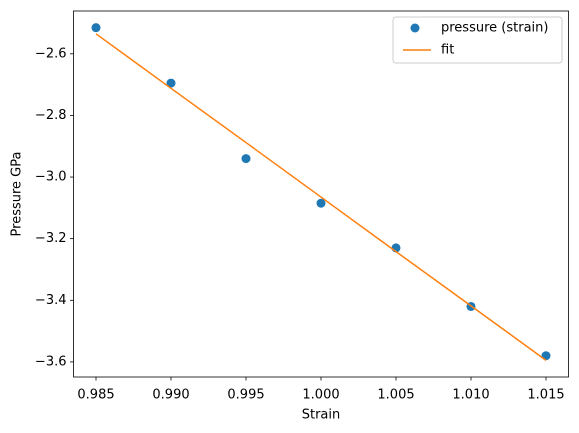 The height and width of the screenshot is (433, 579). Describe the element at coordinates (51, 238) in the screenshot. I see `y-tick-label: −3.2` at that location.